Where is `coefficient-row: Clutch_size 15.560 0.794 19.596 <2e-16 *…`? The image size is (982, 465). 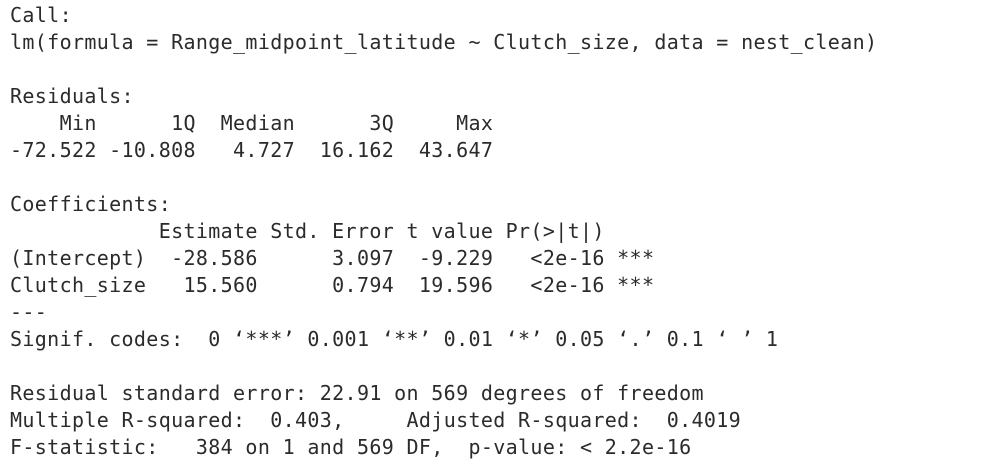
coefficient-row: Clutch_size 15.560 0.794 19.596 <2e-16 *… is located at coordinates (332, 285).